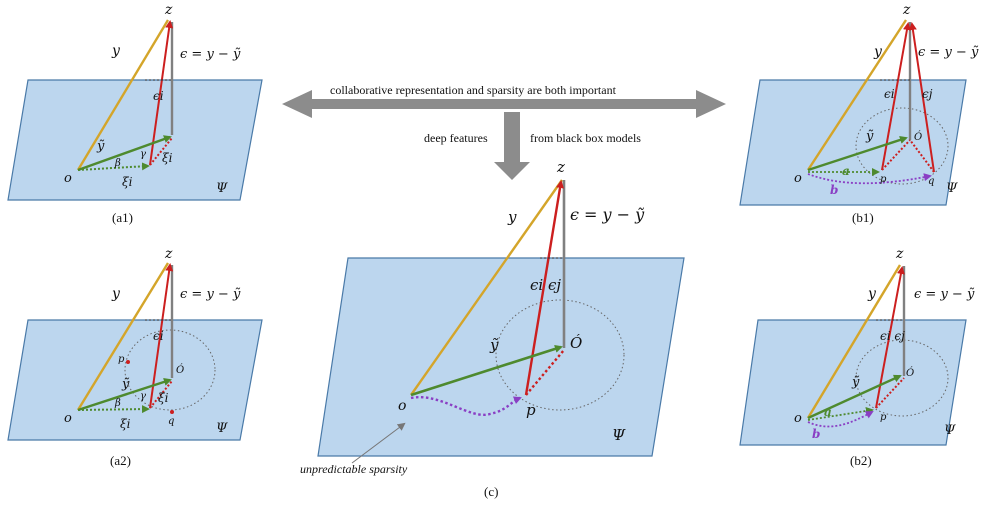 The height and width of the screenshot is (508, 985). I want to click on ytilde-vector-b1, so click(857, 154).